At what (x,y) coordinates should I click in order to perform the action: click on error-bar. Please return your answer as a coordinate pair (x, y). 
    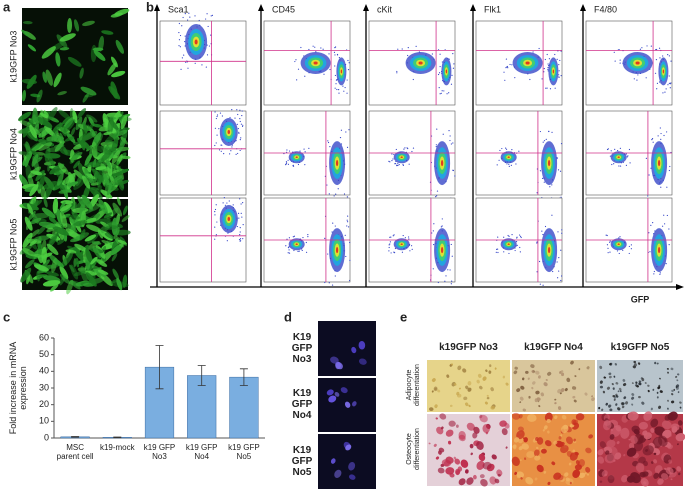
    Looking at the image, I should click on (159, 367).